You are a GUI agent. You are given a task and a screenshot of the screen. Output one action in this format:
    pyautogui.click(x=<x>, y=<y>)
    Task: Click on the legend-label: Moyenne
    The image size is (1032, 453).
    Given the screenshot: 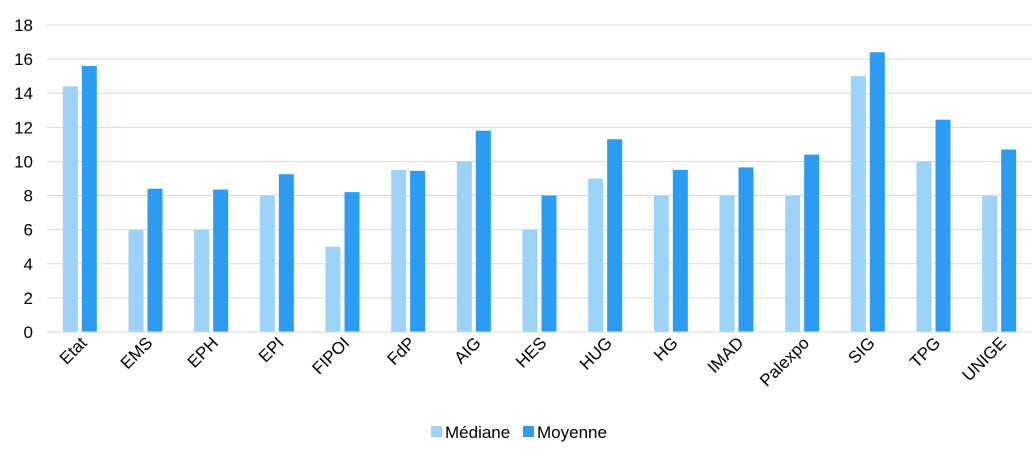 What is the action you would take?
    pyautogui.click(x=572, y=432)
    